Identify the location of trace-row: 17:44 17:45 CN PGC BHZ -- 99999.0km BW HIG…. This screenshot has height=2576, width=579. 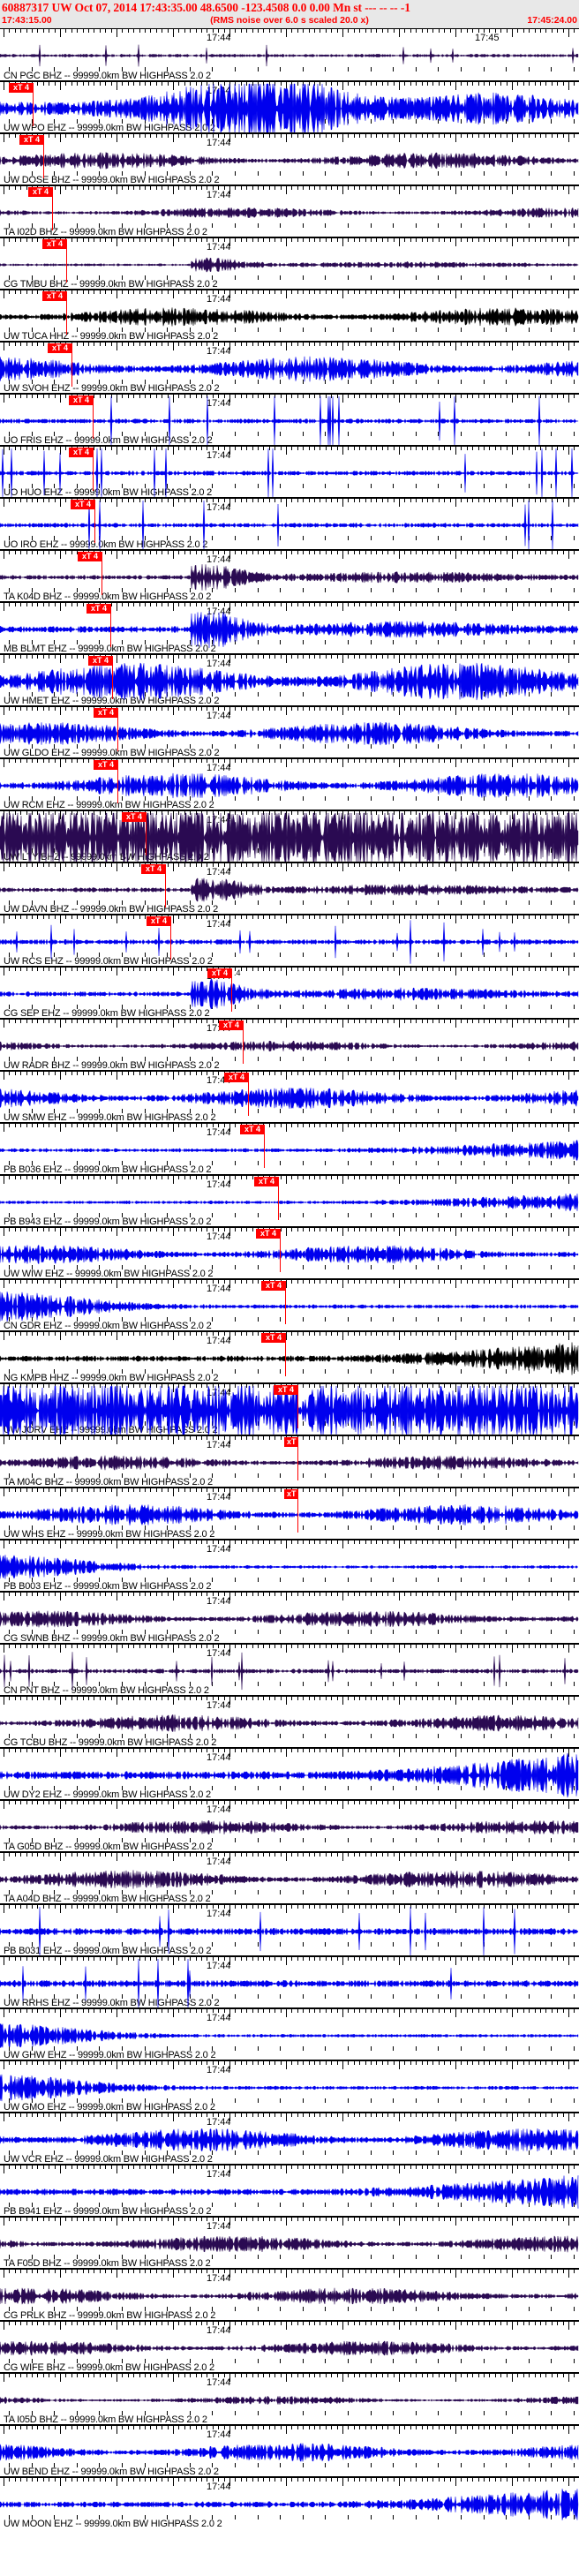
(289, 54).